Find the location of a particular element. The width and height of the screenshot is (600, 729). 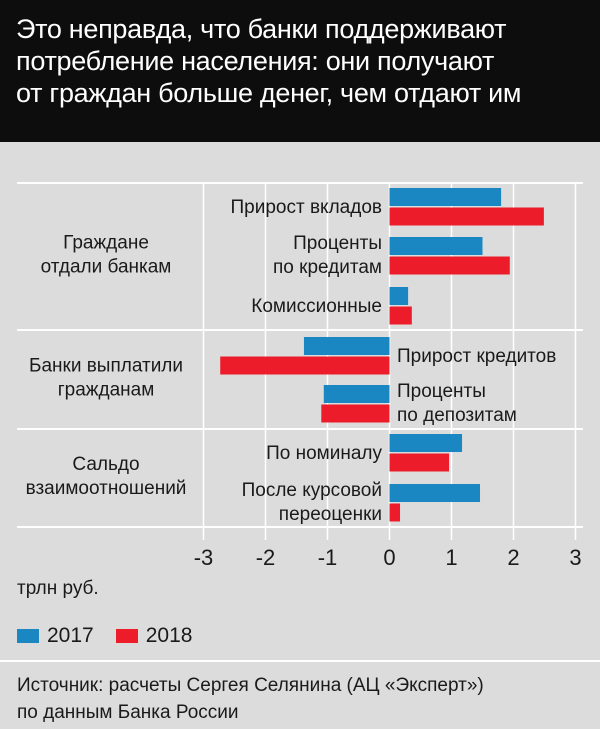

x-tick-label: -1 is located at coordinates (328, 557).